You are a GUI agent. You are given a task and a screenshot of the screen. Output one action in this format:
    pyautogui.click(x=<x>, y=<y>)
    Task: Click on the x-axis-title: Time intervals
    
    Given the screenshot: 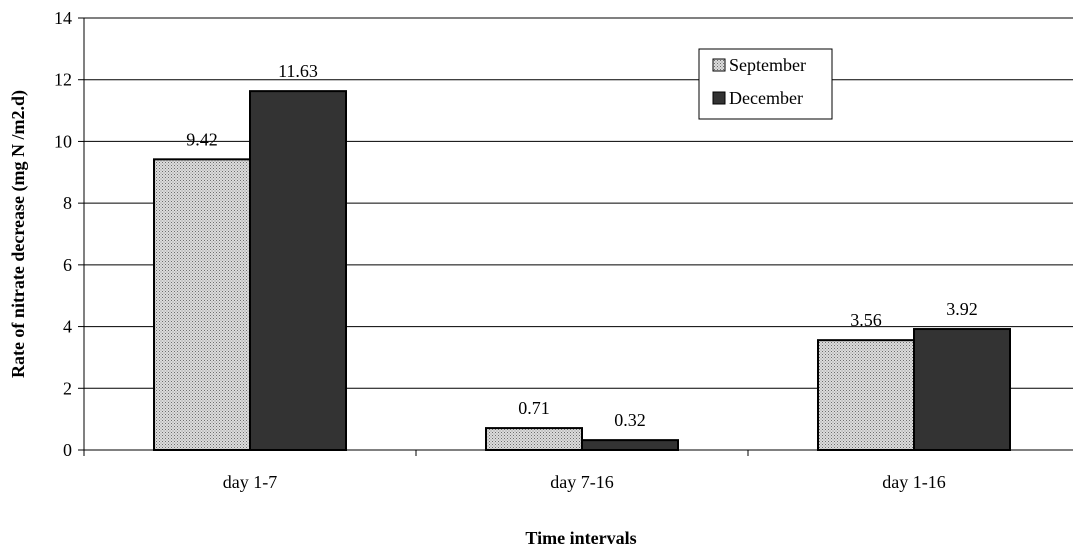 What is the action you would take?
    pyautogui.click(x=580, y=538)
    